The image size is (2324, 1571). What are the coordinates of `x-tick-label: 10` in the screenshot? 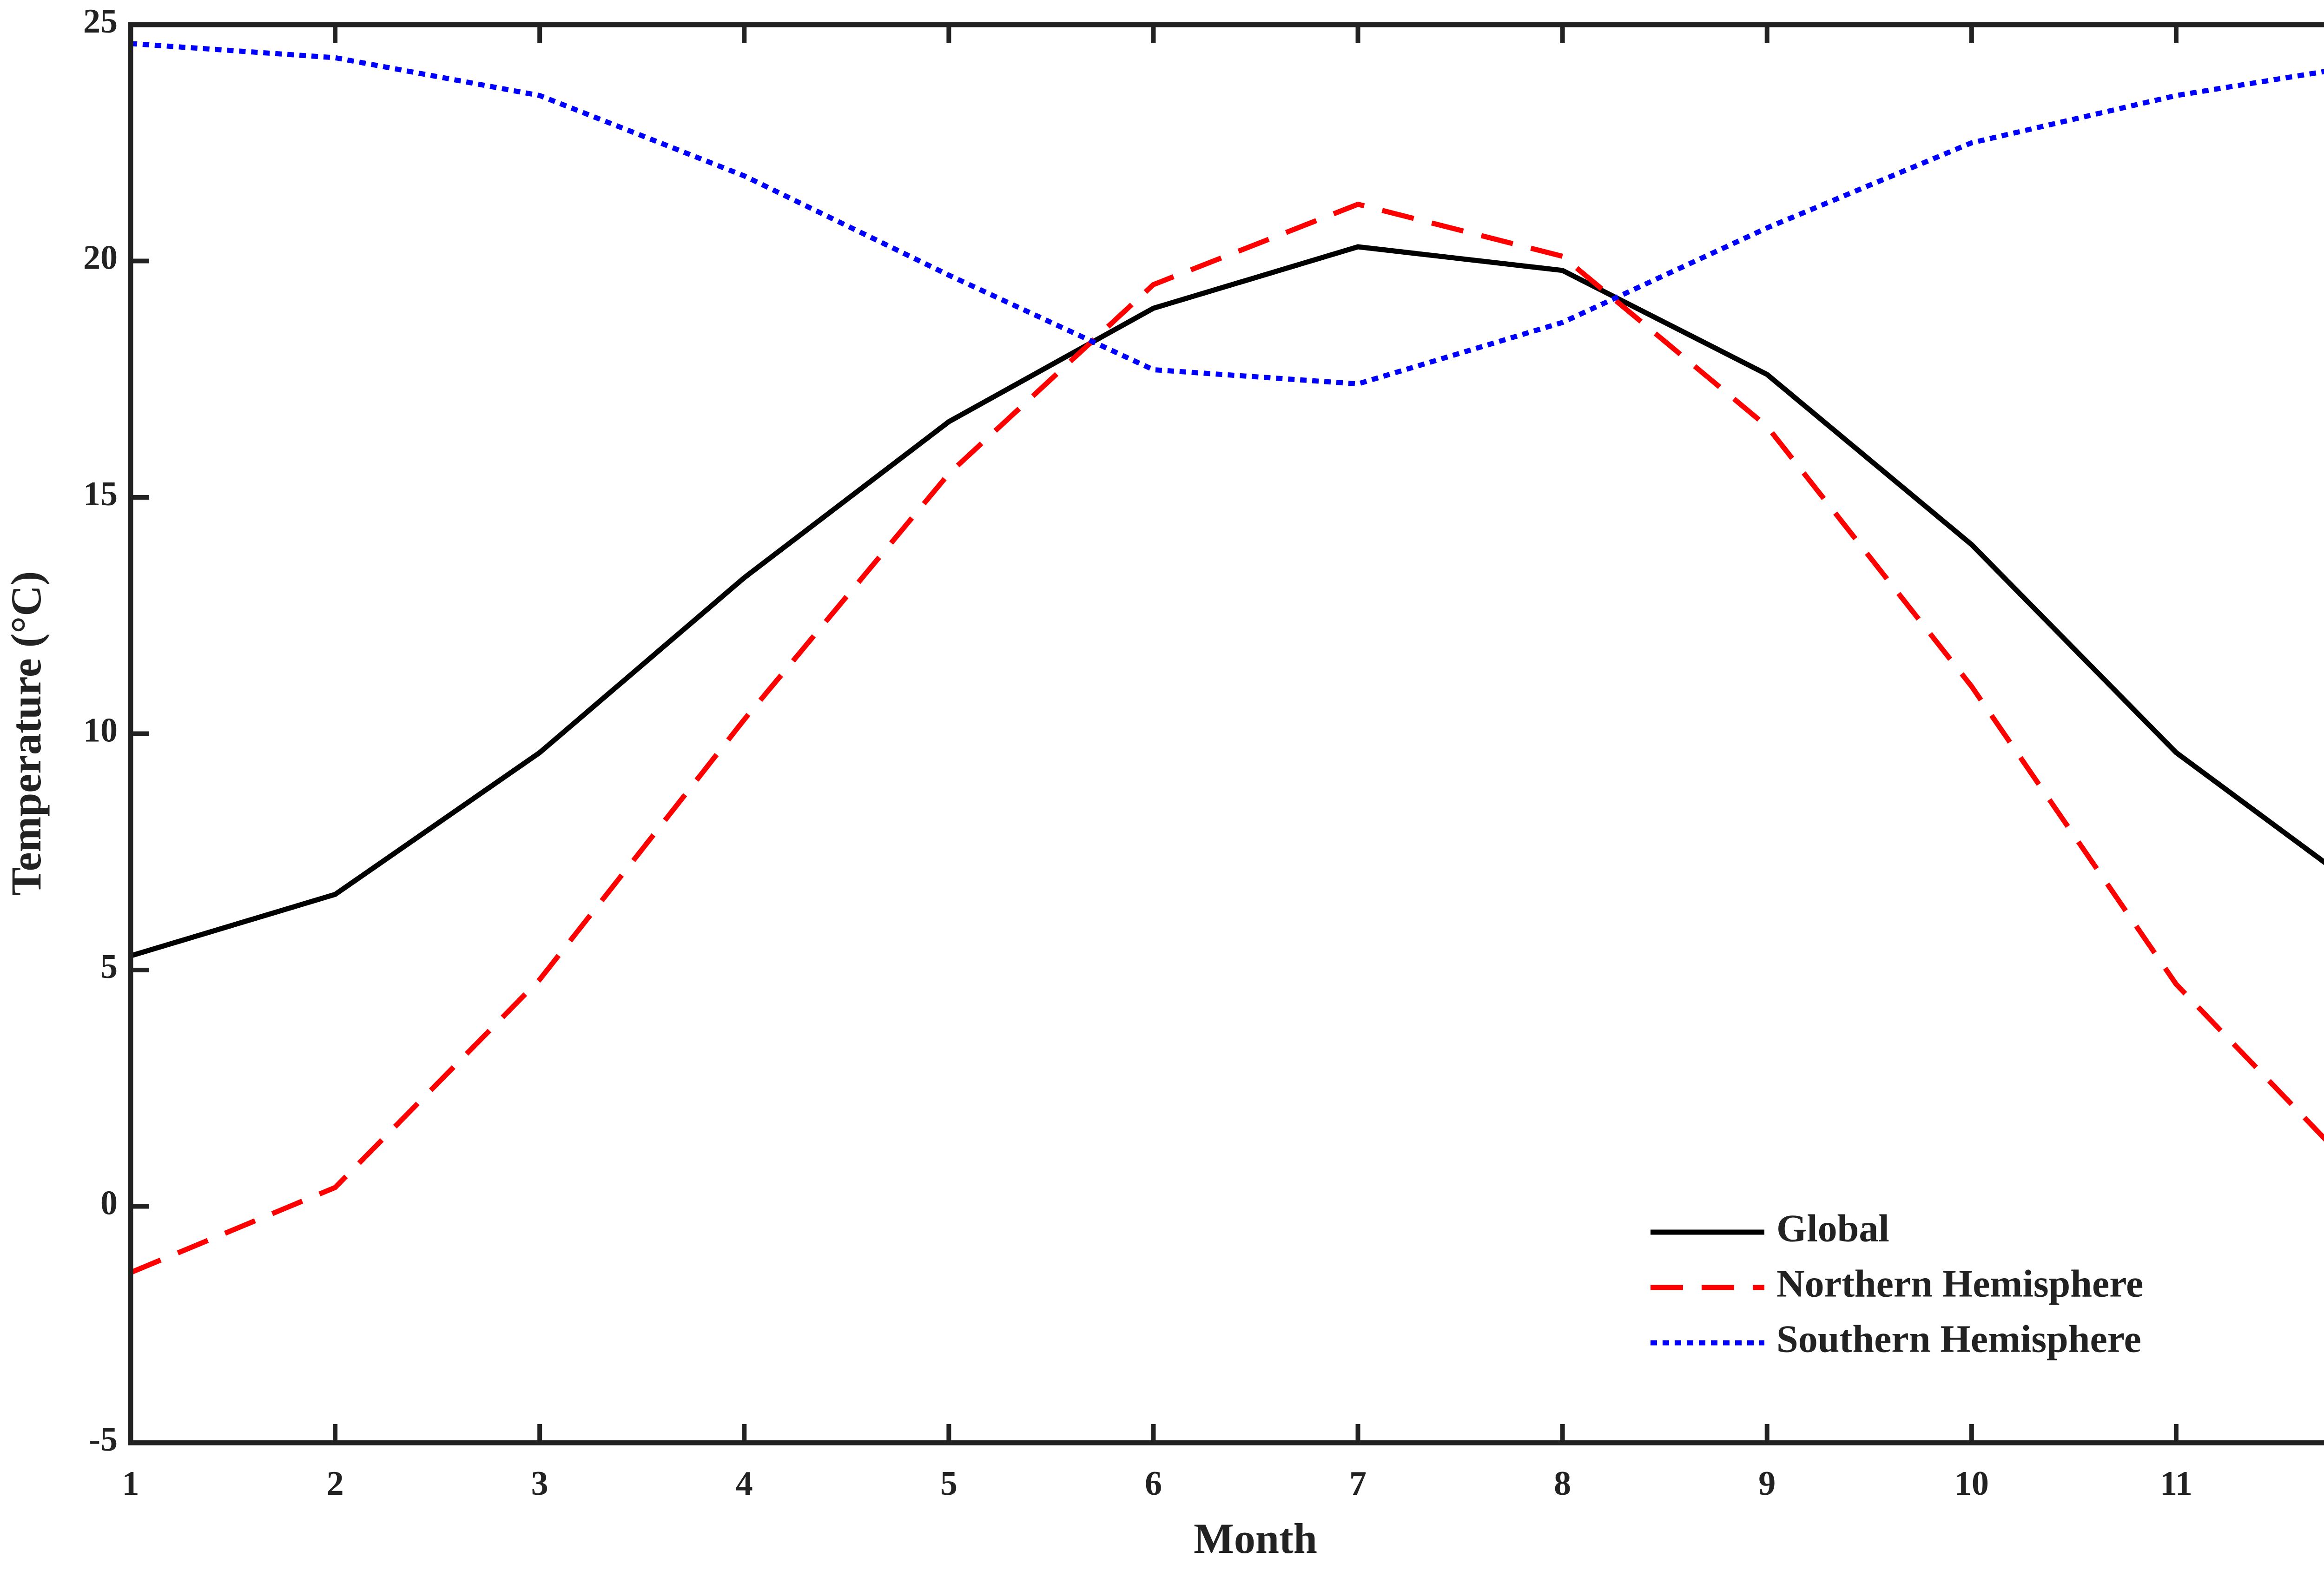 It's located at (1971, 1484).